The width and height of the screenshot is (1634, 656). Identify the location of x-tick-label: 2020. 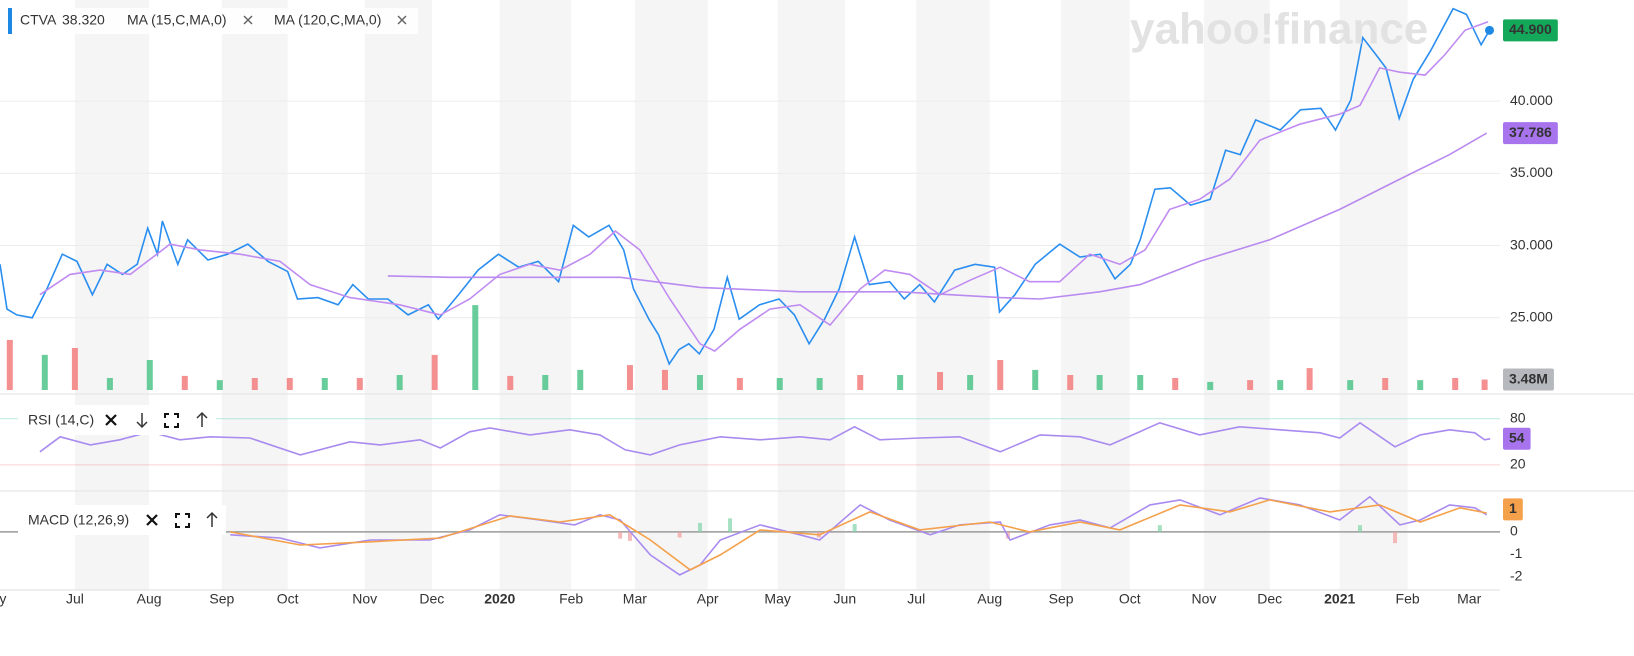
(499, 599).